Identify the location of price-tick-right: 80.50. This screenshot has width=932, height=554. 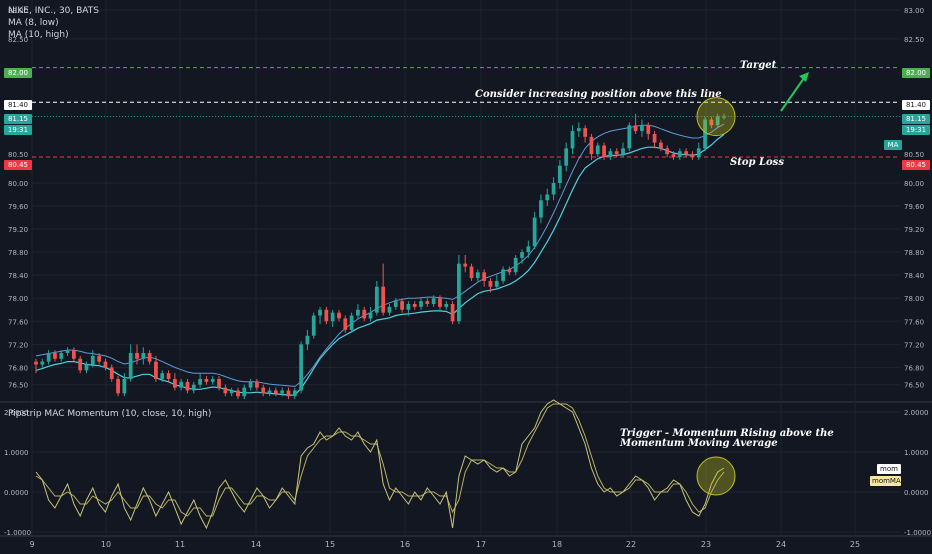
(914, 155).